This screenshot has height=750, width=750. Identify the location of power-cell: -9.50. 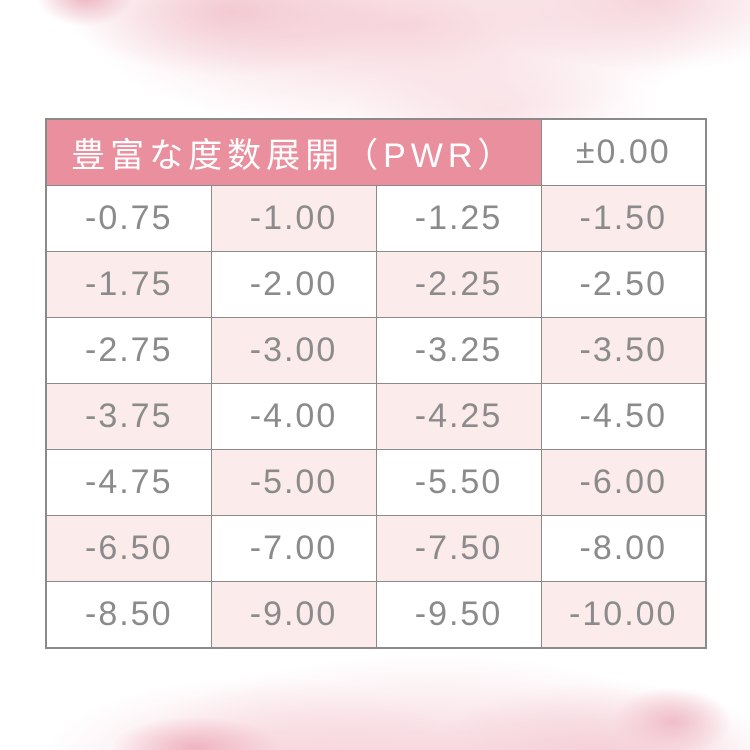
(458, 615).